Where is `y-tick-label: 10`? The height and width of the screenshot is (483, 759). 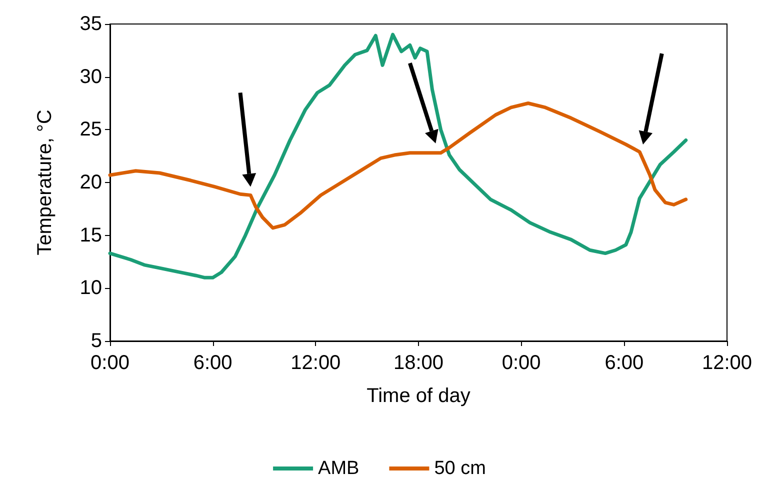
y-tick-label: 10 is located at coordinates (91, 288).